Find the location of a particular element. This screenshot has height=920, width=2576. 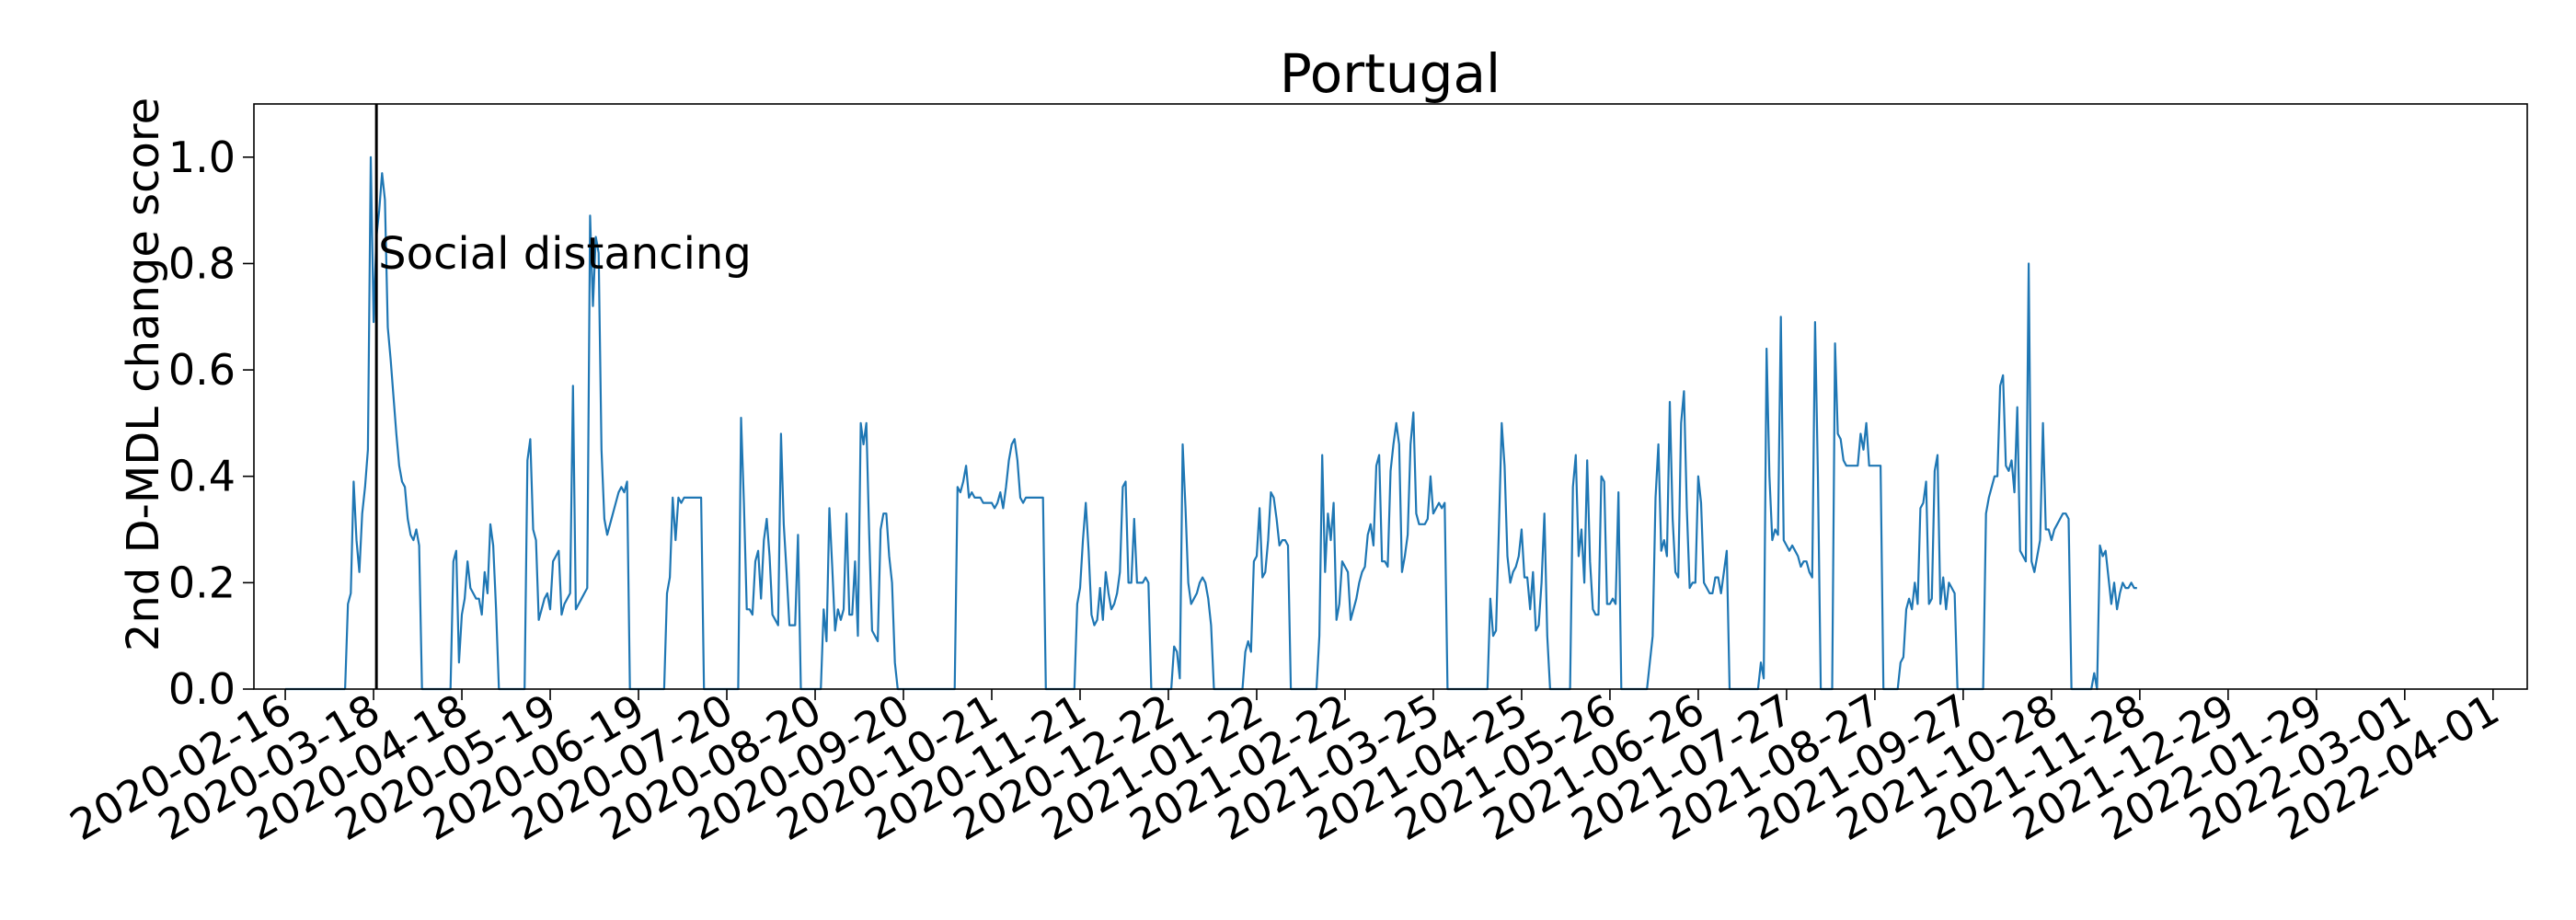

social-distancing-label: Social distancing is located at coordinates (565, 254).